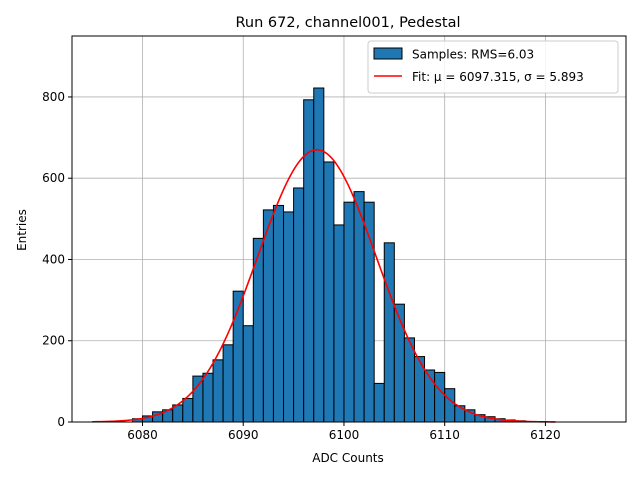 This screenshot has width=640, height=484. What do you see at coordinates (61, 422) in the screenshot?
I see `y-tick-label: 0` at bounding box center [61, 422].